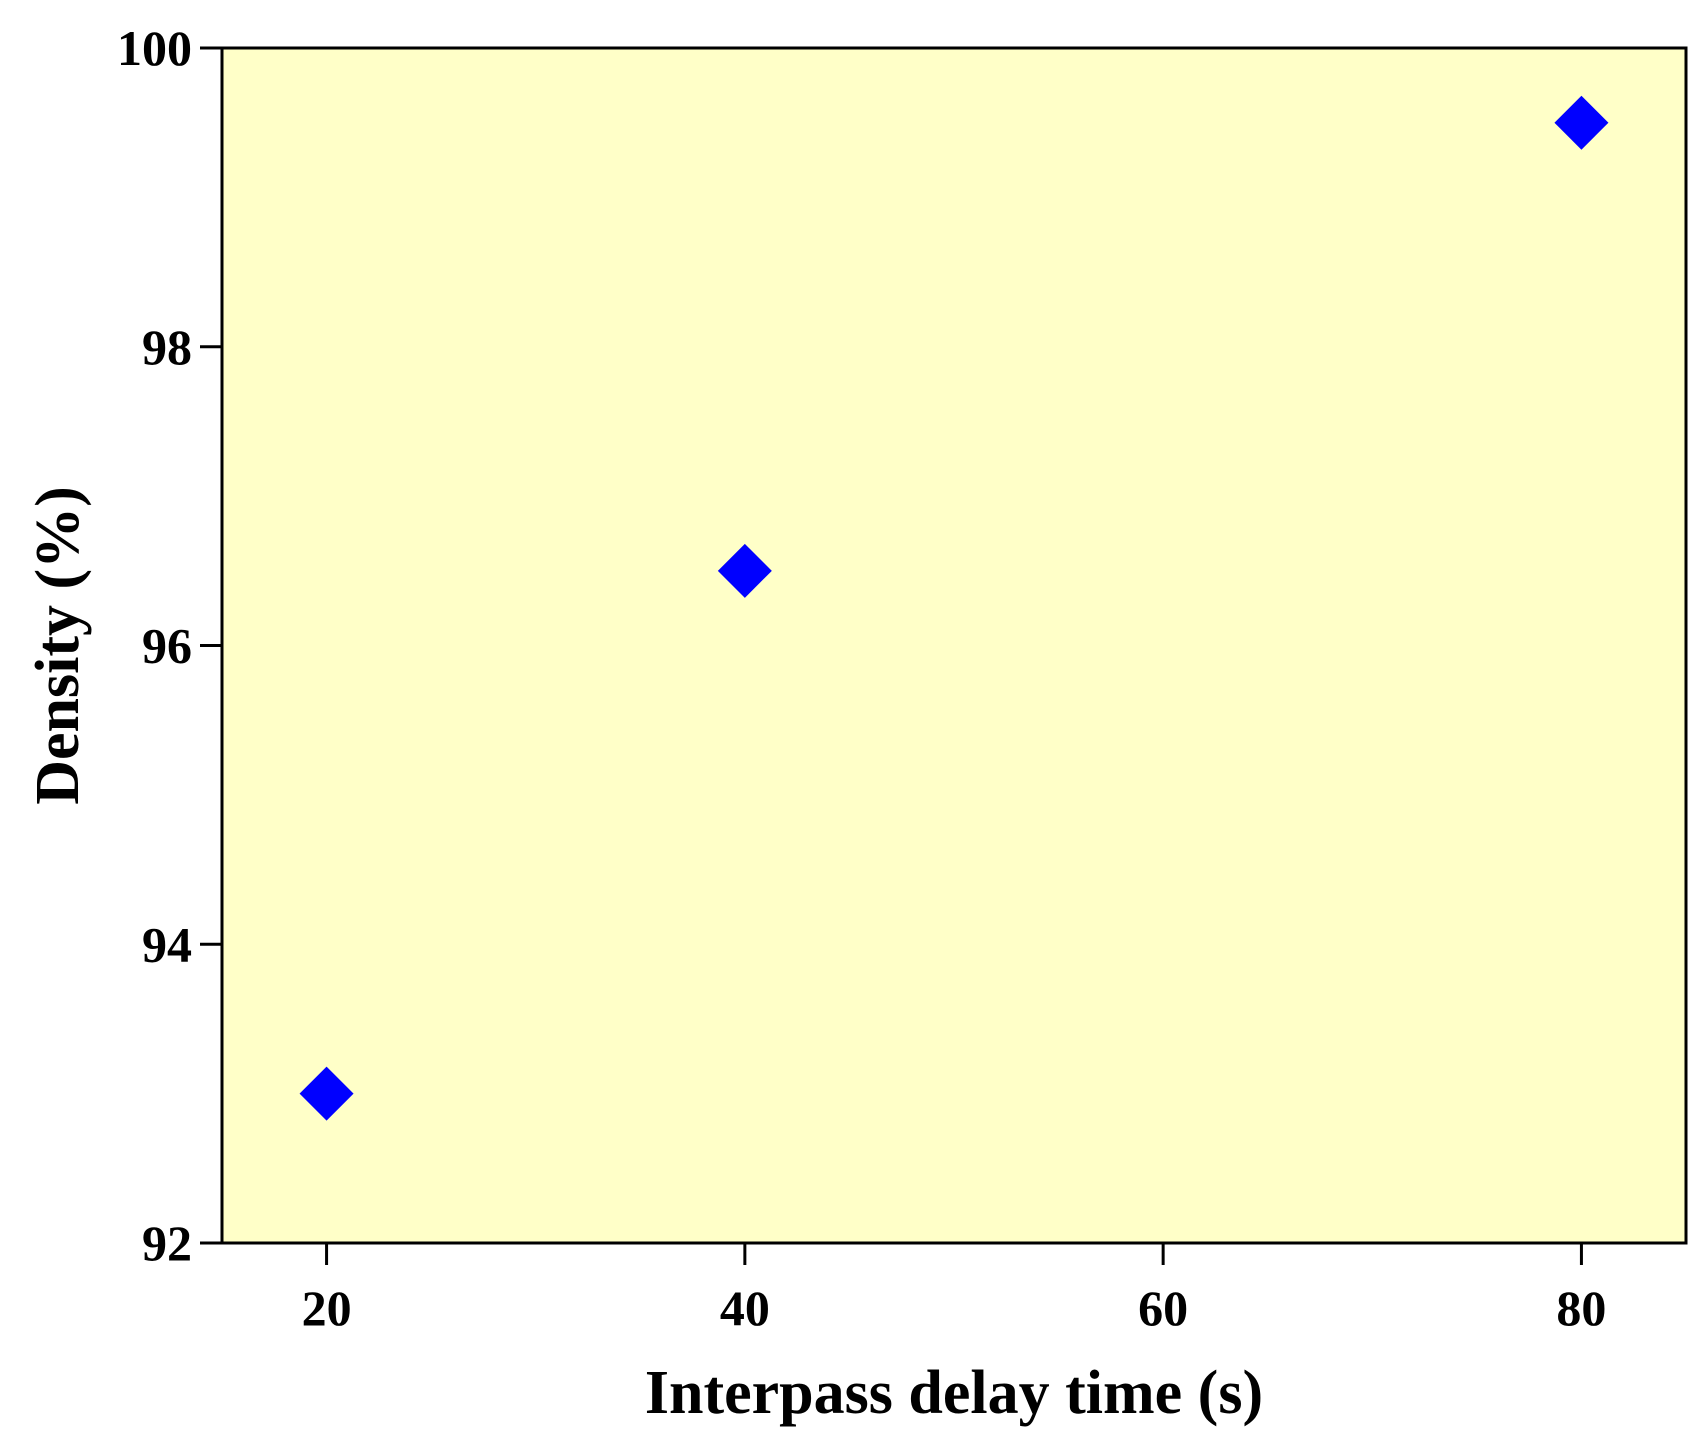  Describe the element at coordinates (1163, 1308) in the screenshot. I see `x-tick-label: 60` at that location.